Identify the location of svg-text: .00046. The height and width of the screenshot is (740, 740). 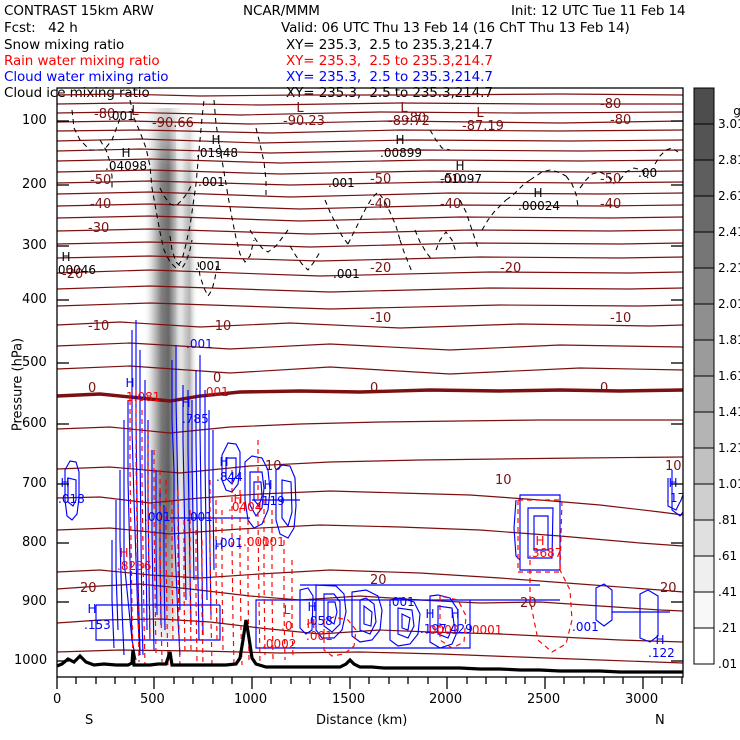
(75, 270).